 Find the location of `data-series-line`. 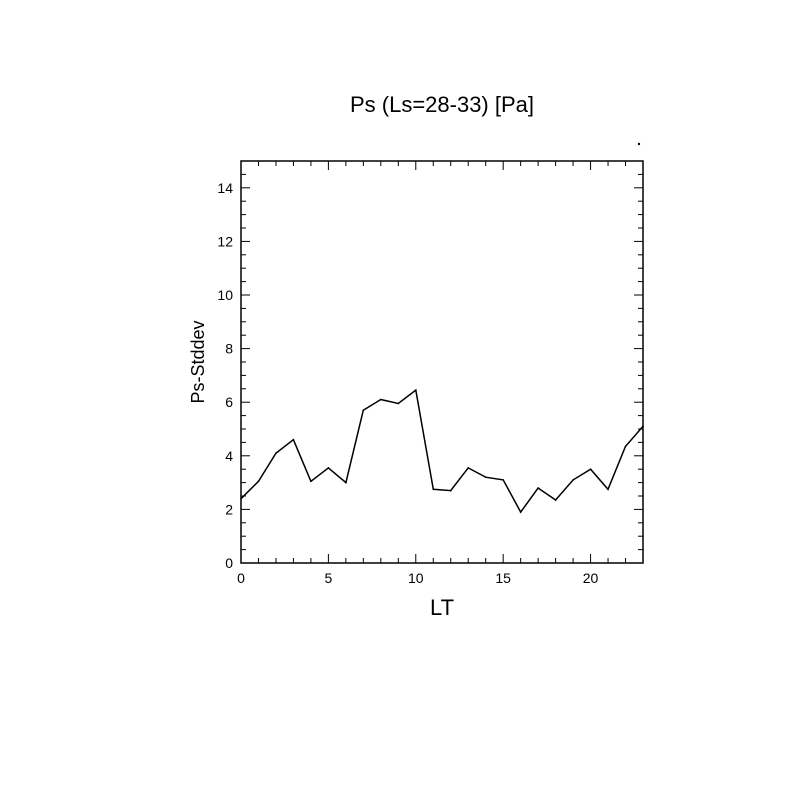

data-series-line is located at coordinates (442, 451).